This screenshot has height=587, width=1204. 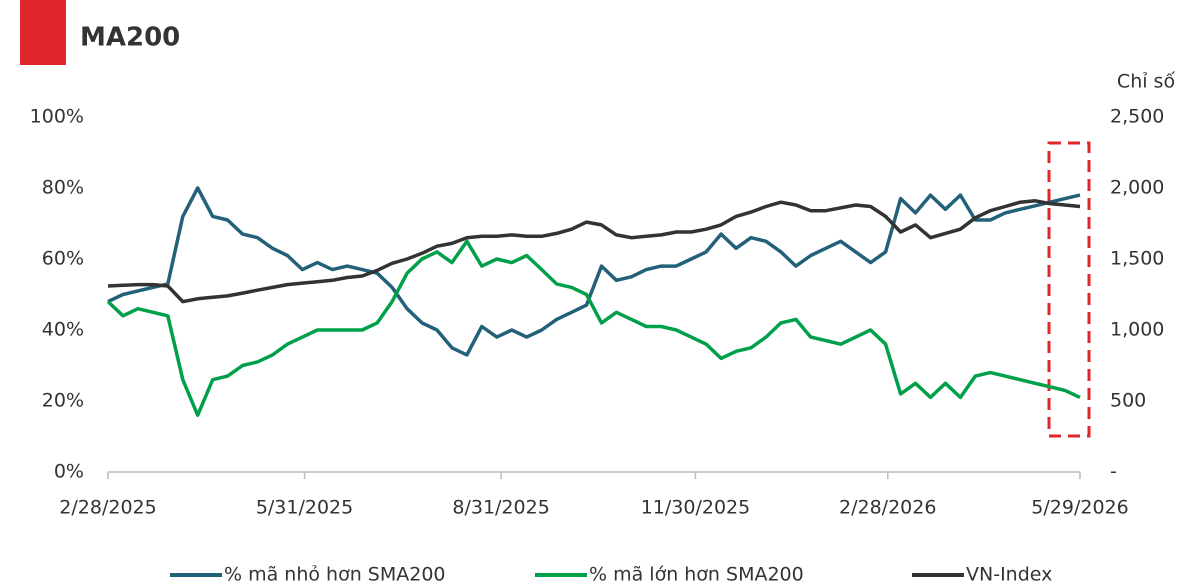 What do you see at coordinates (69, 472) in the screenshot?
I see `y-tick-label: 0%` at bounding box center [69, 472].